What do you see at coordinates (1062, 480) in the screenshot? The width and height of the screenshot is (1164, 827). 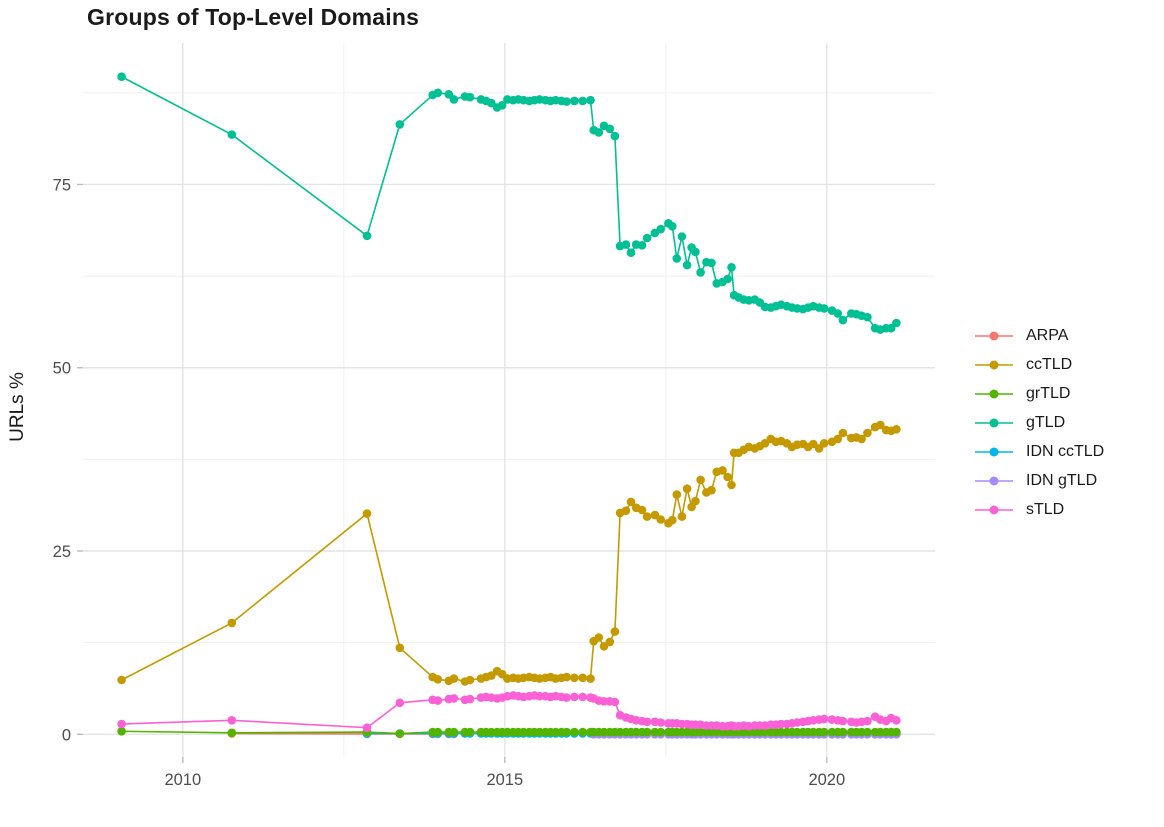 I see `legend-label: IDN gTLD` at bounding box center [1062, 480].